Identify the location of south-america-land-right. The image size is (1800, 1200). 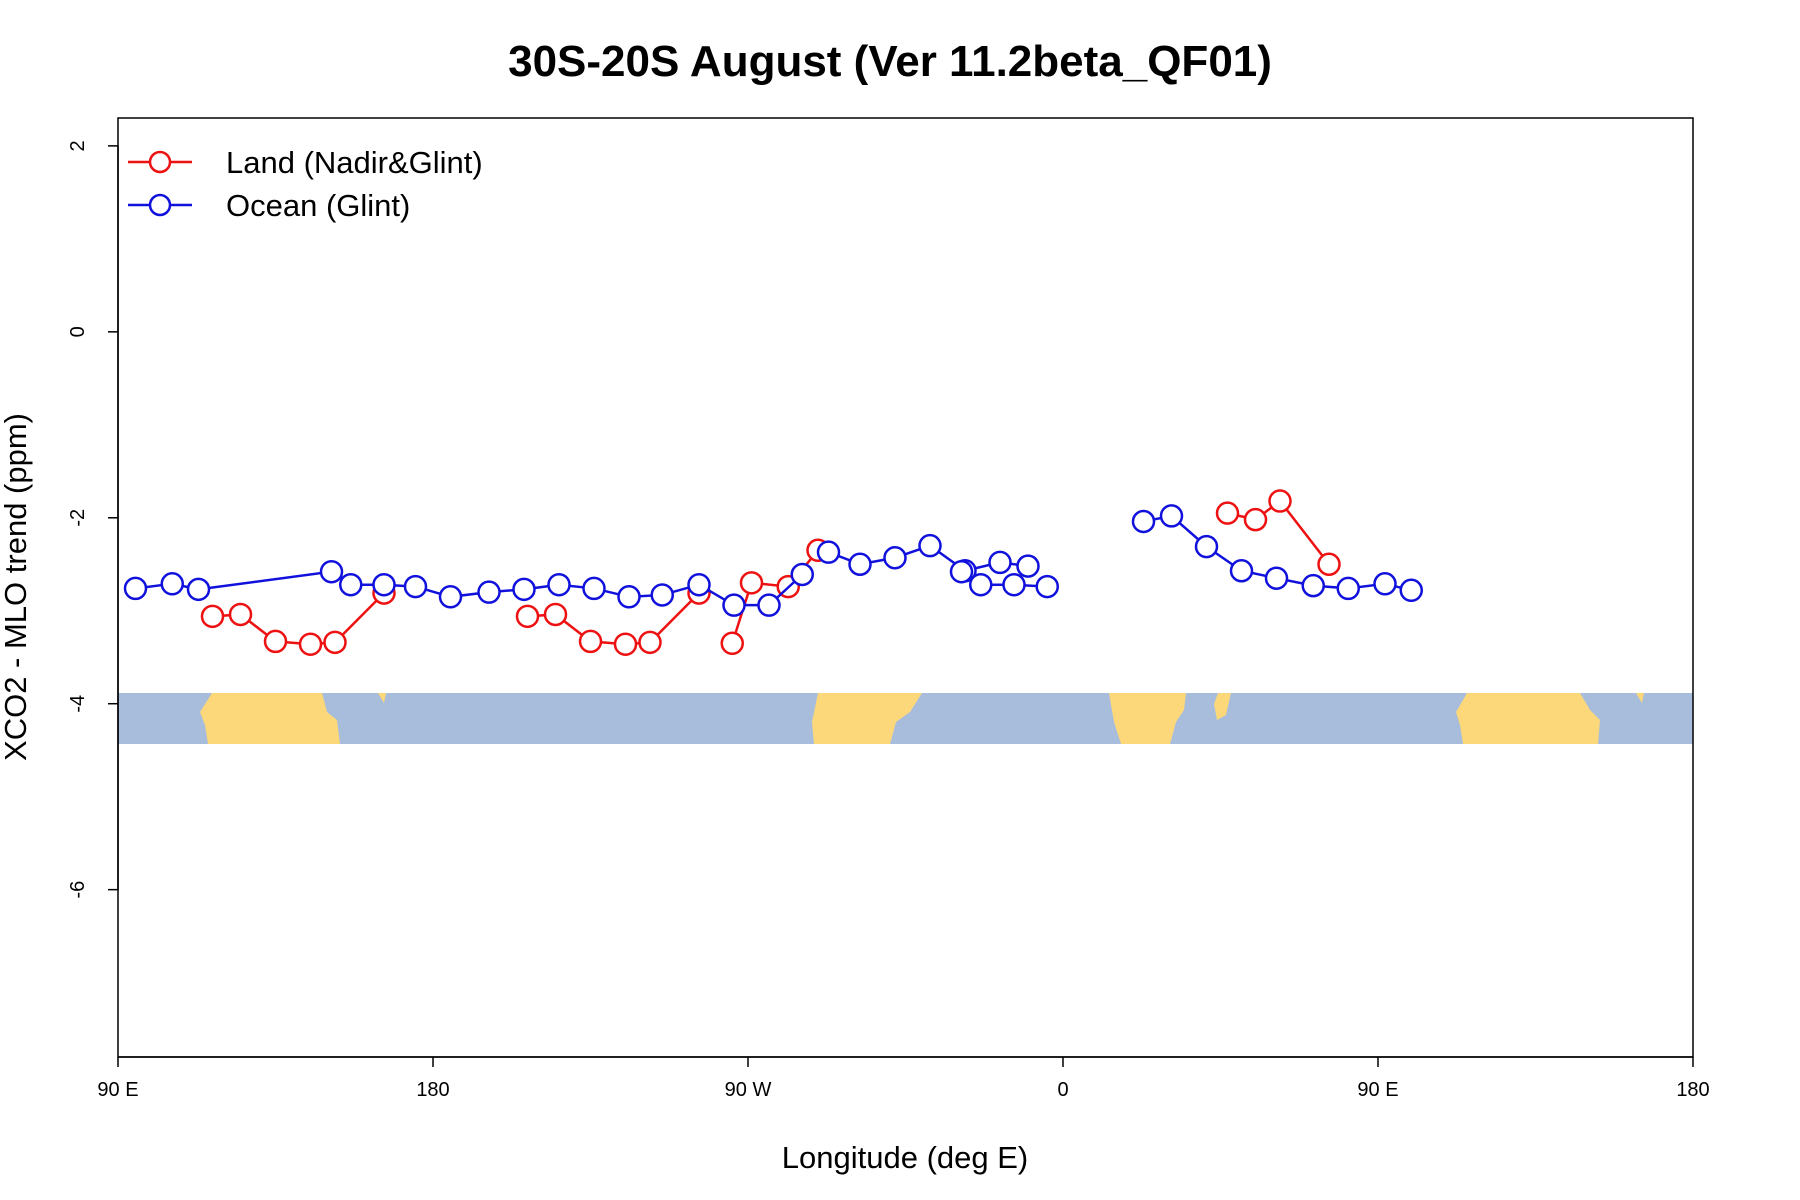
(1147, 718).